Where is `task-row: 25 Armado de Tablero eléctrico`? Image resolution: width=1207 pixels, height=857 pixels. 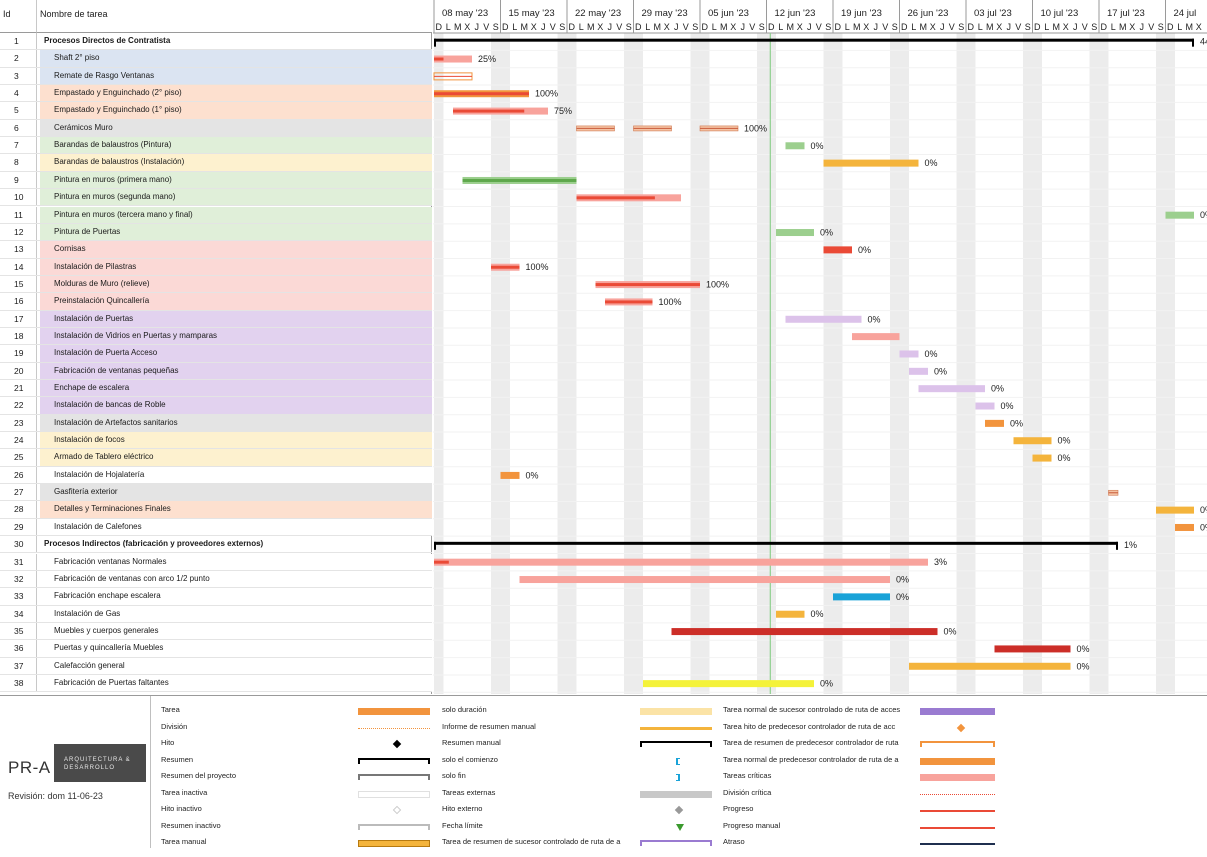
task-row: 25 Armado de Tablero eléctrico is located at coordinates (216, 458).